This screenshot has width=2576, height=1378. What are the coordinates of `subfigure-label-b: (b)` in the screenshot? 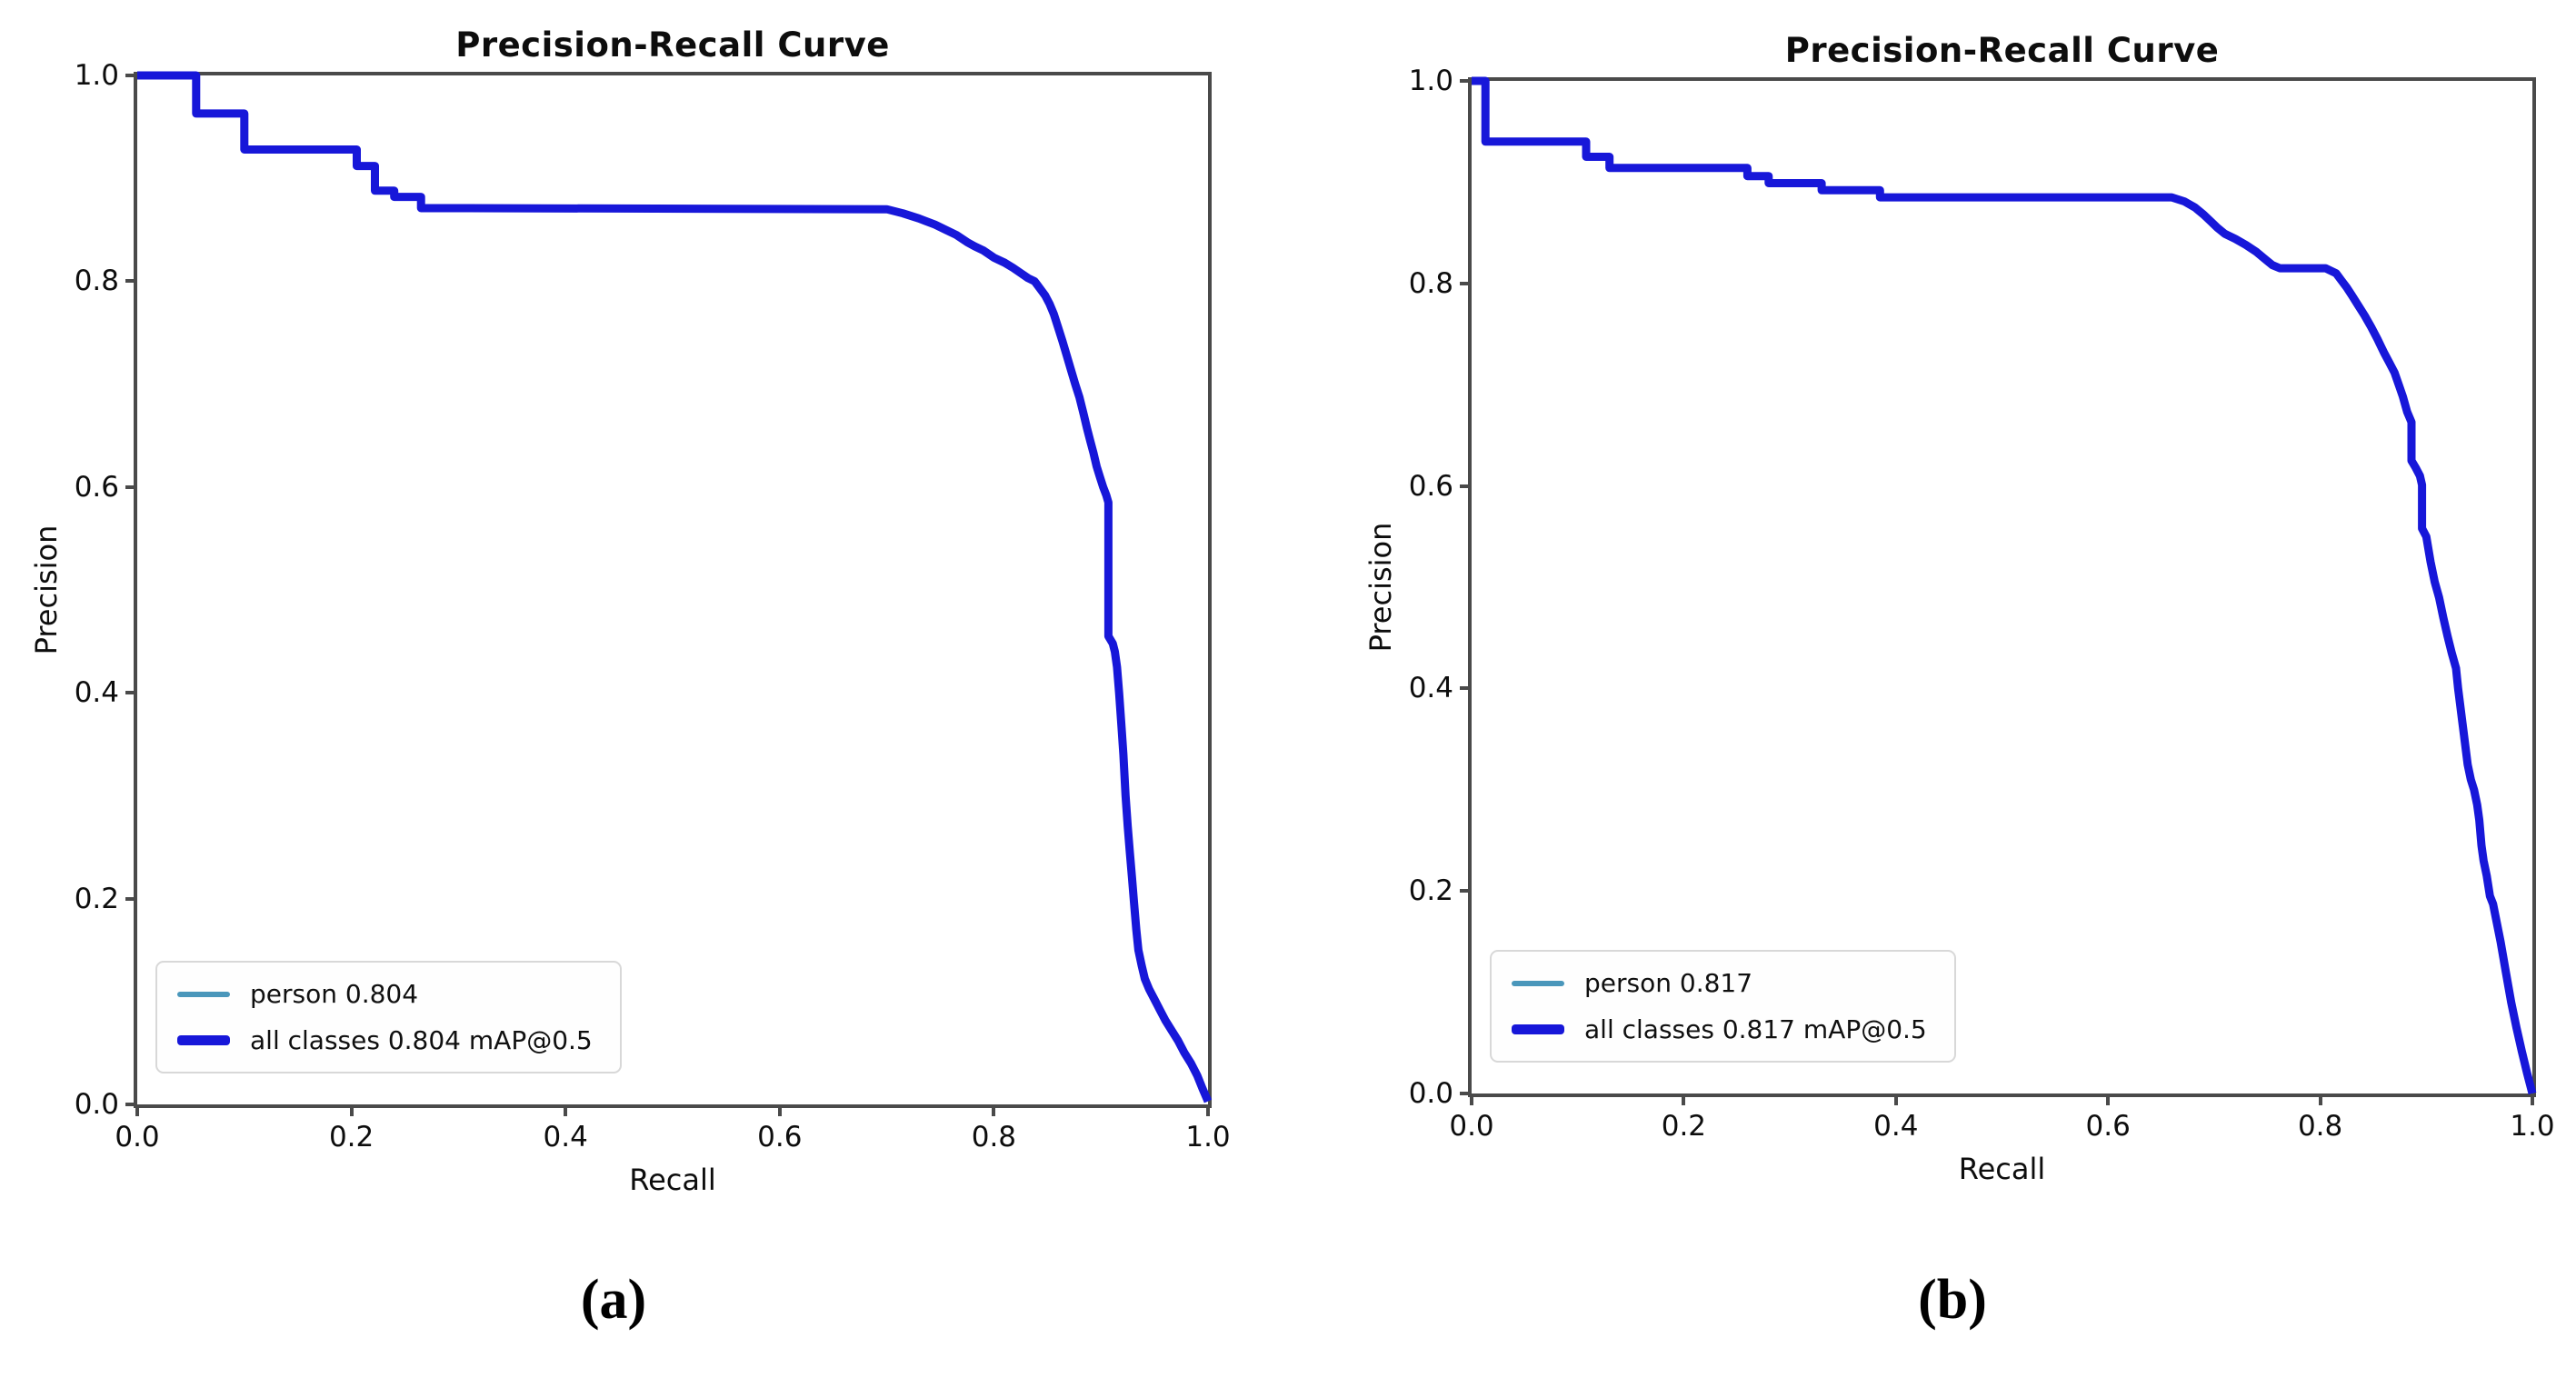 It's located at (1952, 1300).